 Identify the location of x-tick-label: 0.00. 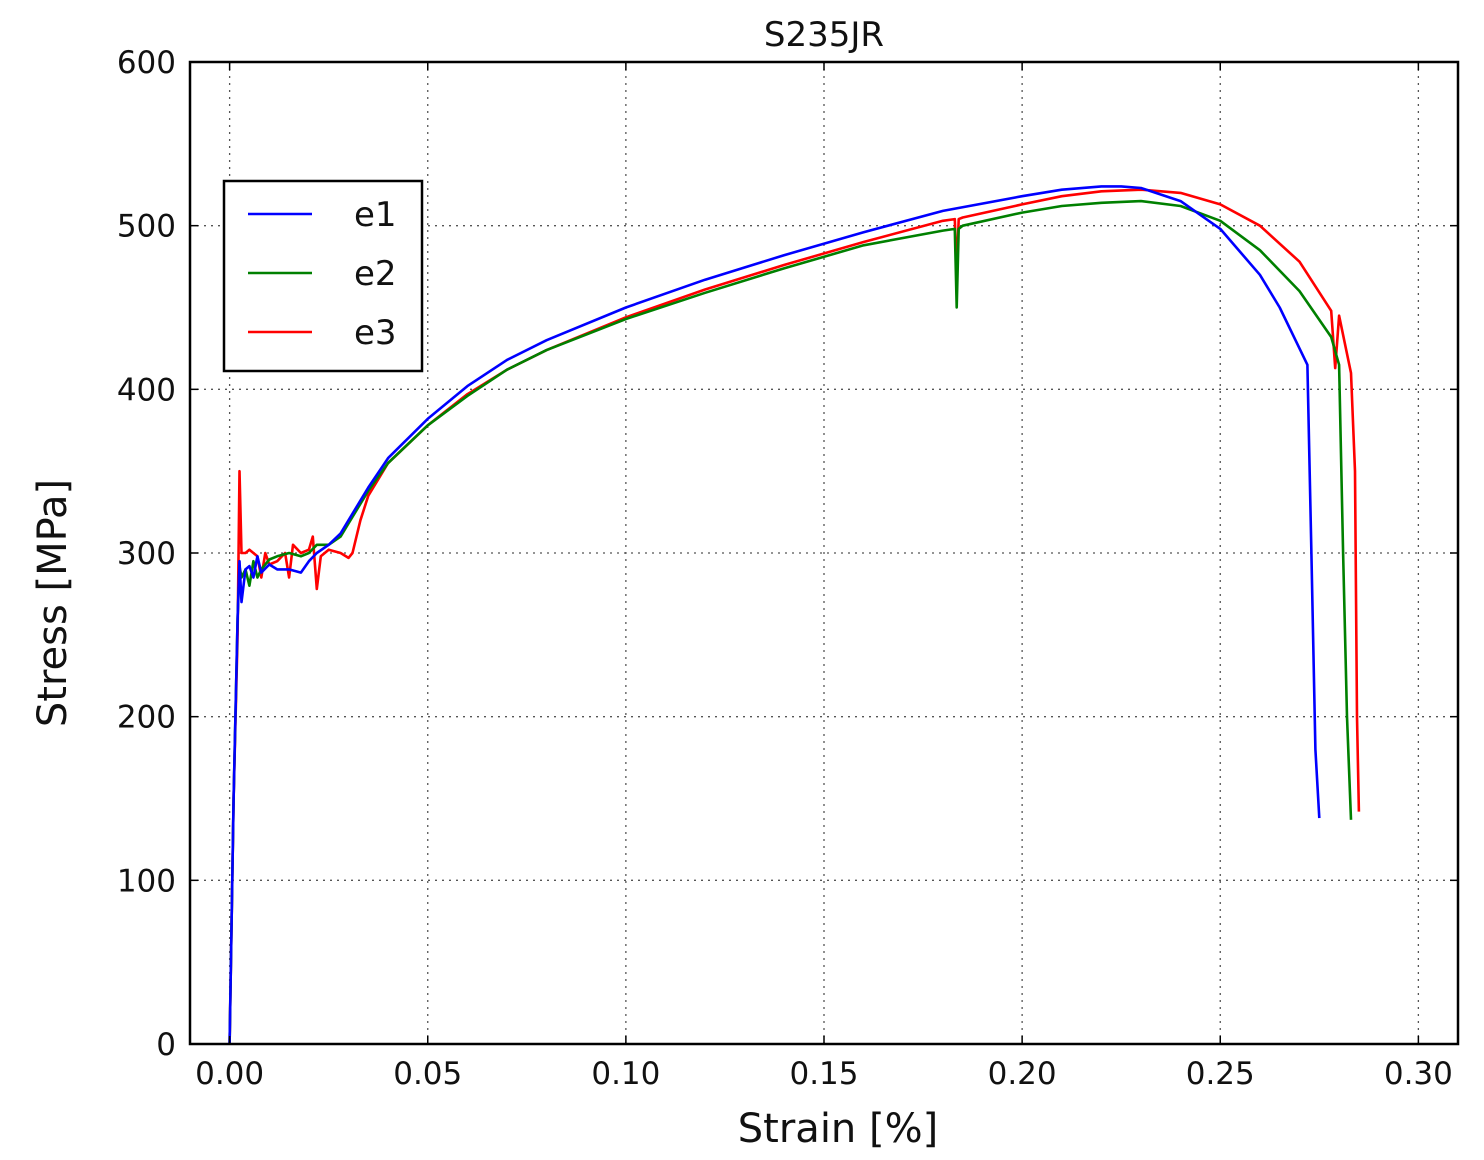
(229, 1074).